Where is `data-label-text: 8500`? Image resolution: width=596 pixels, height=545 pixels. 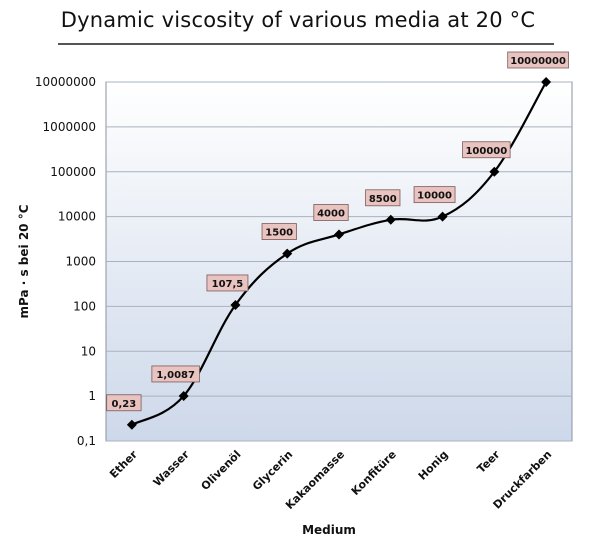
data-label-text: 8500 is located at coordinates (383, 199).